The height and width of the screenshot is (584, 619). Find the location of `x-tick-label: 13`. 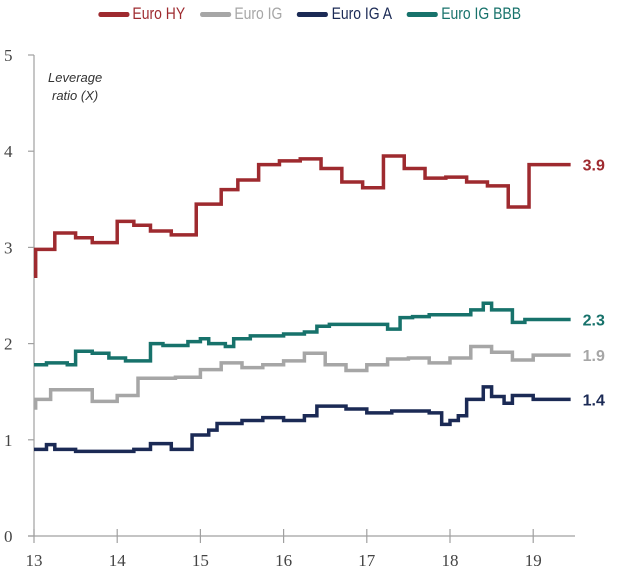

x-tick-label: 13 is located at coordinates (34, 560).